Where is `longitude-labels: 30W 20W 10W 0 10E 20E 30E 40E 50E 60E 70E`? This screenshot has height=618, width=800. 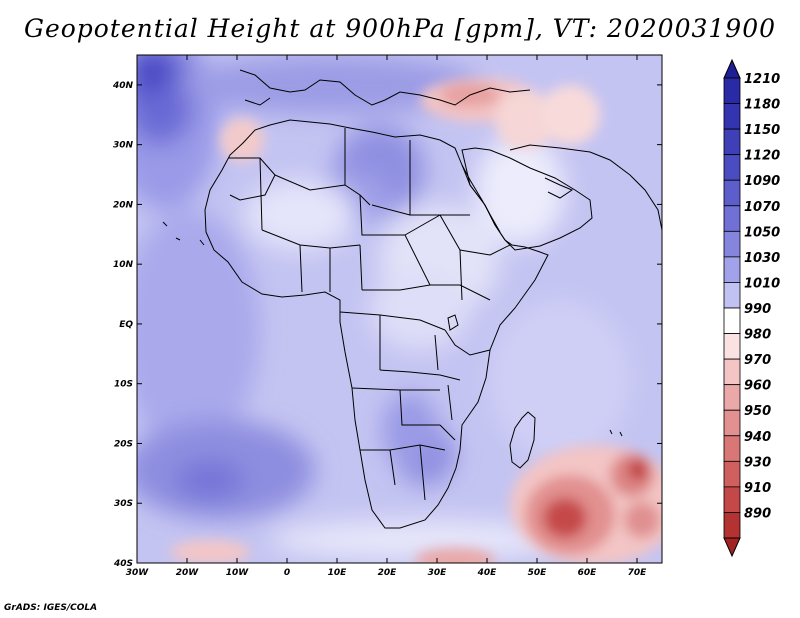
longitude-labels: 30W 20W 10W 0 10E 20E 30E 40E 50E 60E 70E is located at coordinates (386, 573).